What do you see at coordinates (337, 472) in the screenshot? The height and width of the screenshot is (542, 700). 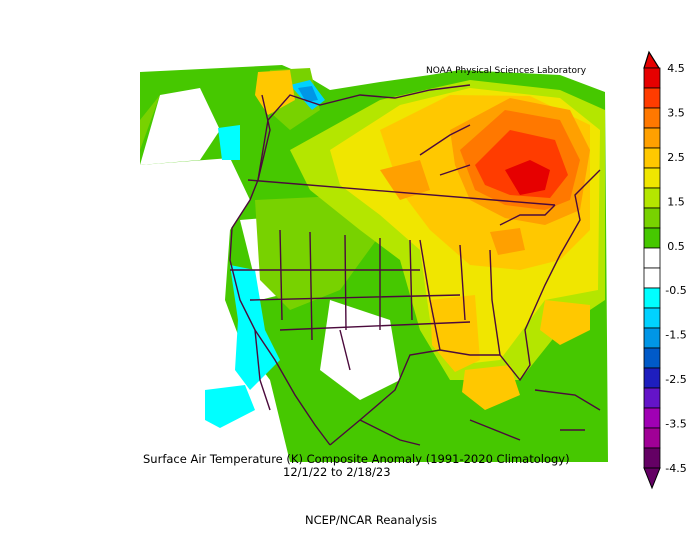 I see `caption-line-2: 12/1/22 to 2/18/23` at bounding box center [337, 472].